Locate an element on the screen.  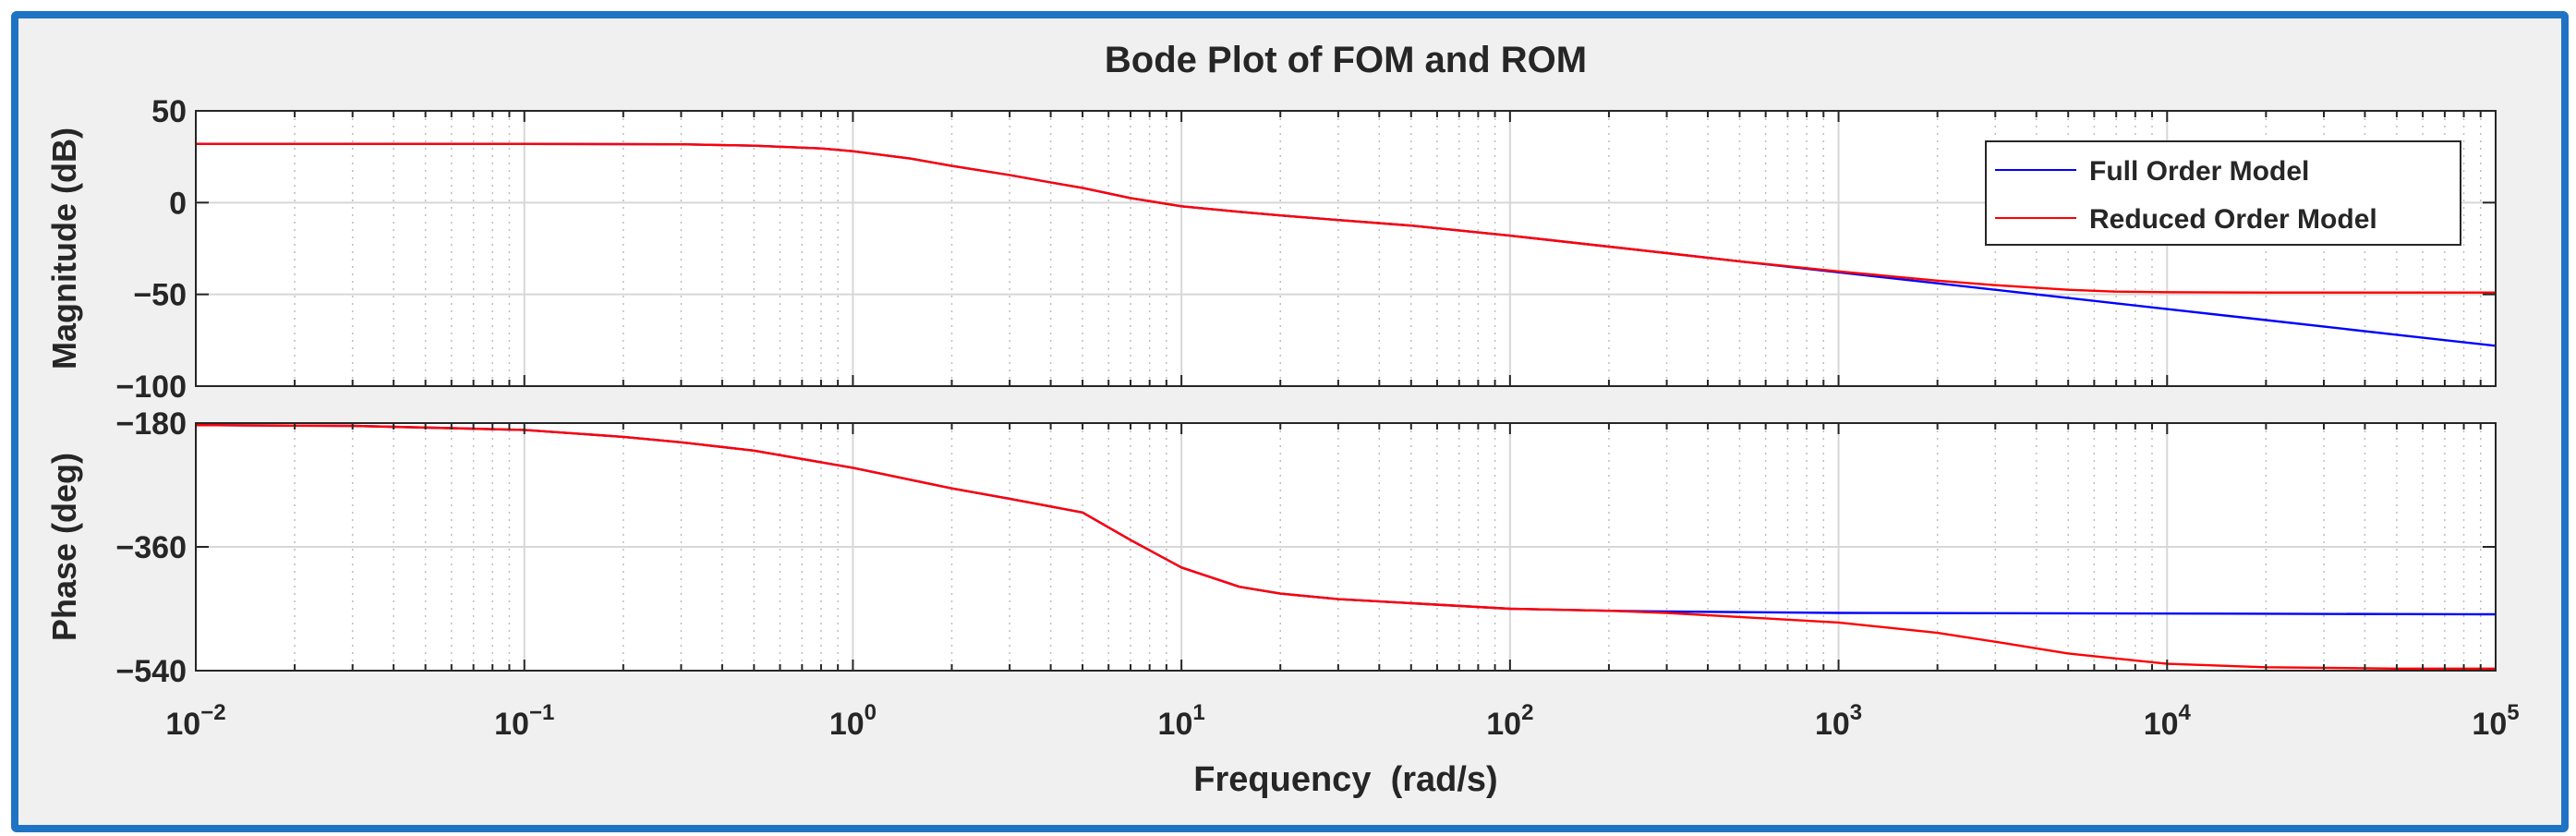
legend: Full Order Model Reduced Order Model is located at coordinates (2223, 193).